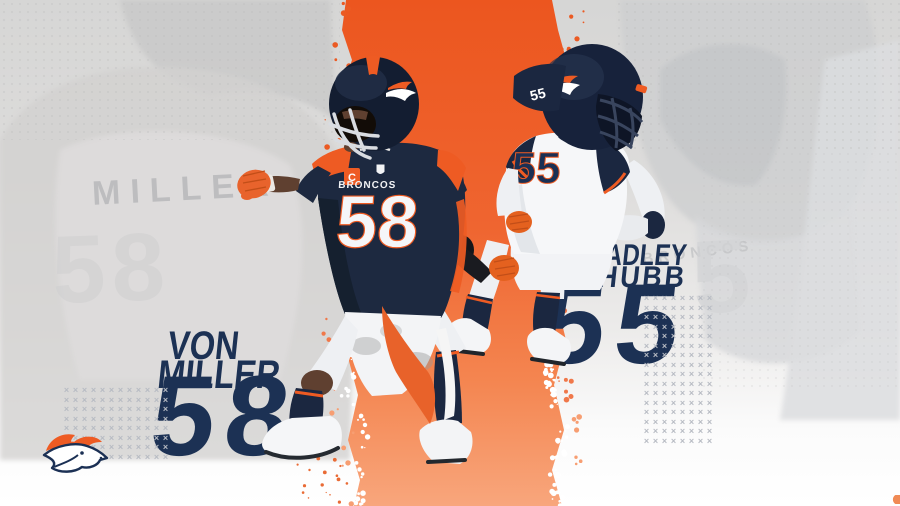 This screenshot has height=506, width=900. What do you see at coordinates (170, 70) in the screenshot?
I see `halftone-dots-top-left` at bounding box center [170, 70].